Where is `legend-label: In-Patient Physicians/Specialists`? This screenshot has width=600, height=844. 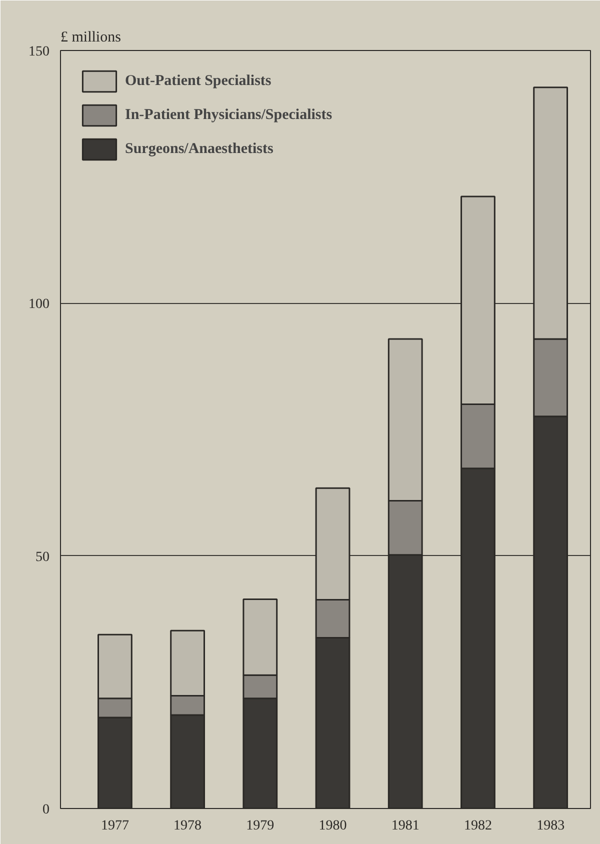
legend-label: In-Patient Physicians/Specialists is located at coordinates (228, 115).